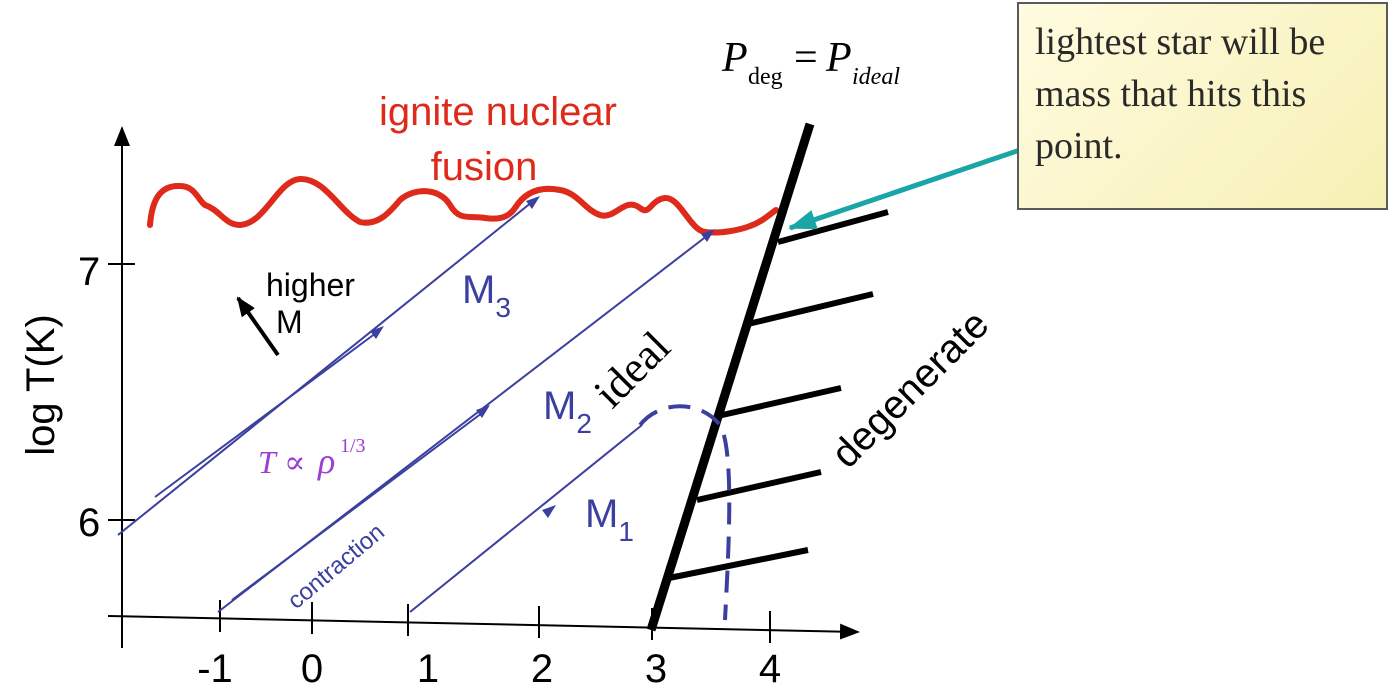  I want to click on ignite-label-line1: ignite nuclear, so click(498, 112).